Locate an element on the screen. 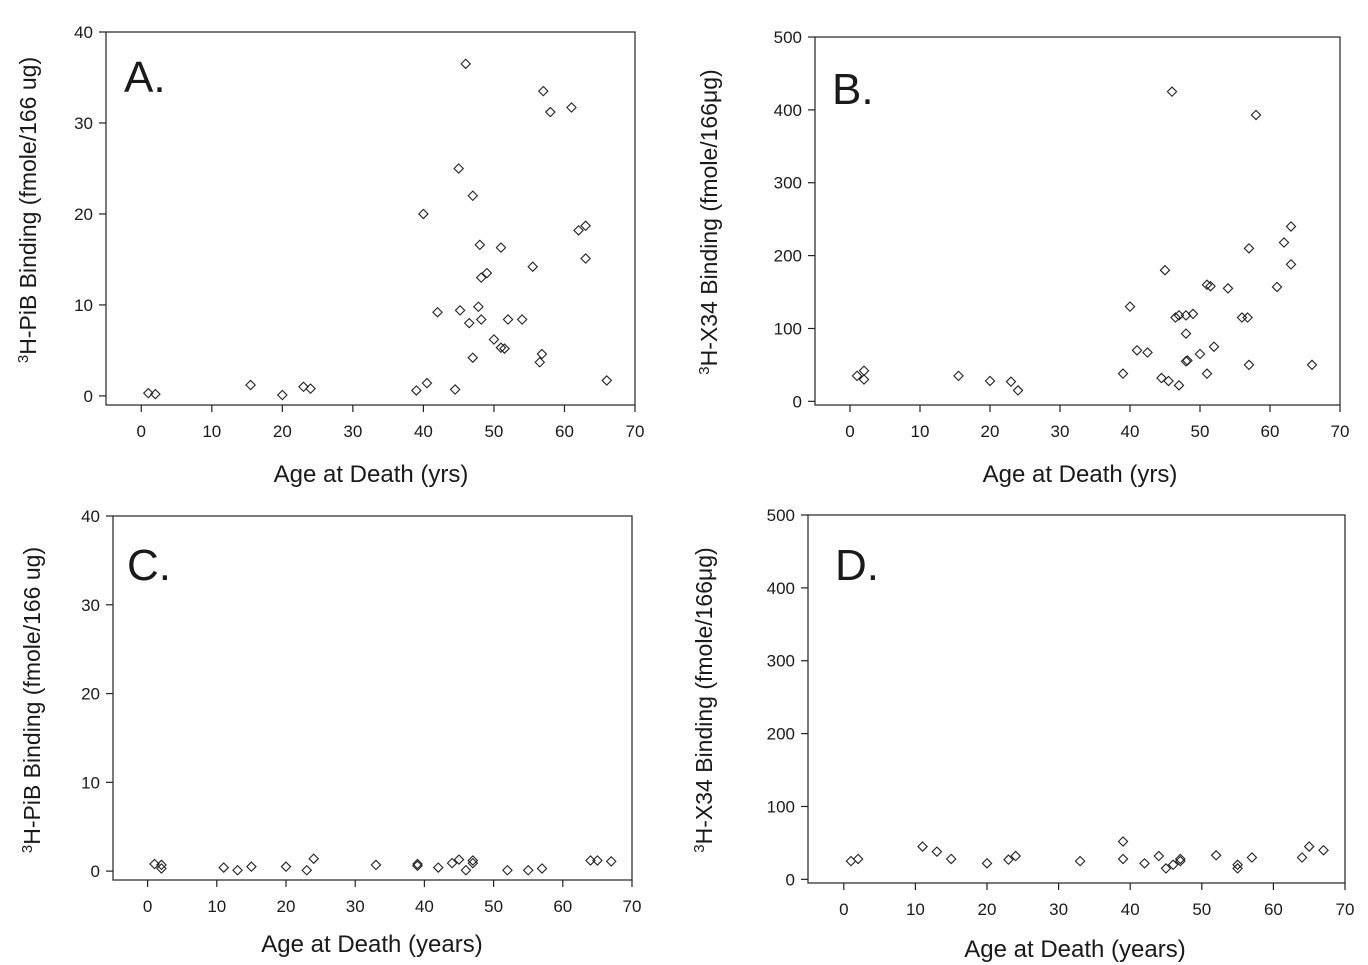 The height and width of the screenshot is (965, 1368). y-tick-label: 300 is located at coordinates (781, 661).